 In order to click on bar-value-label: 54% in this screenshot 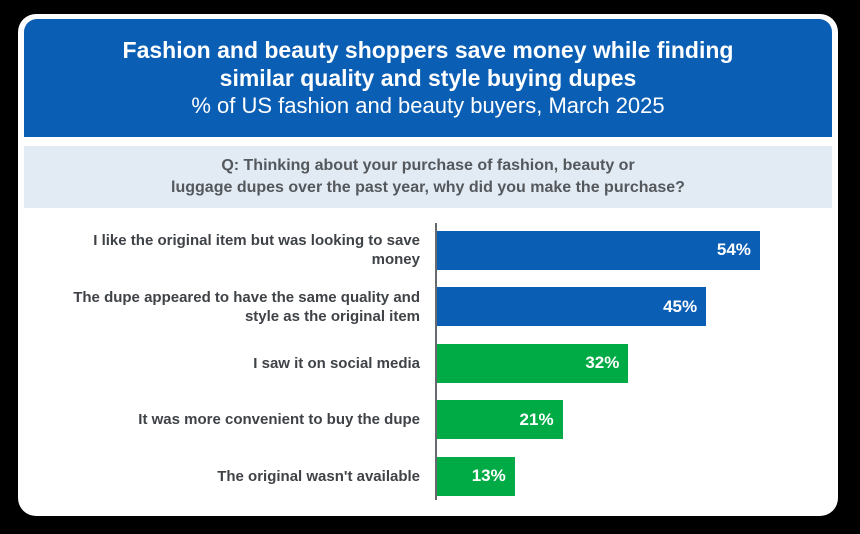, I will do `click(733, 249)`.